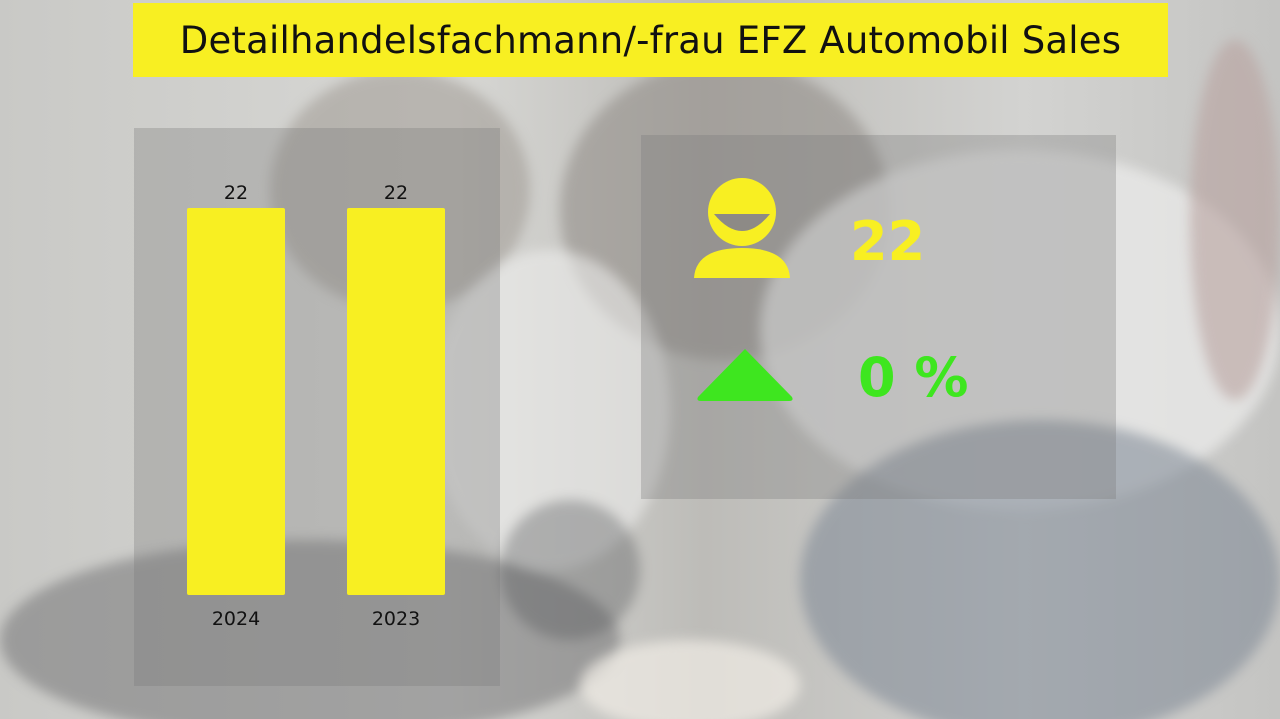 This screenshot has height=719, width=1280. I want to click on x-tick-label-2024: 2024, so click(236, 619).